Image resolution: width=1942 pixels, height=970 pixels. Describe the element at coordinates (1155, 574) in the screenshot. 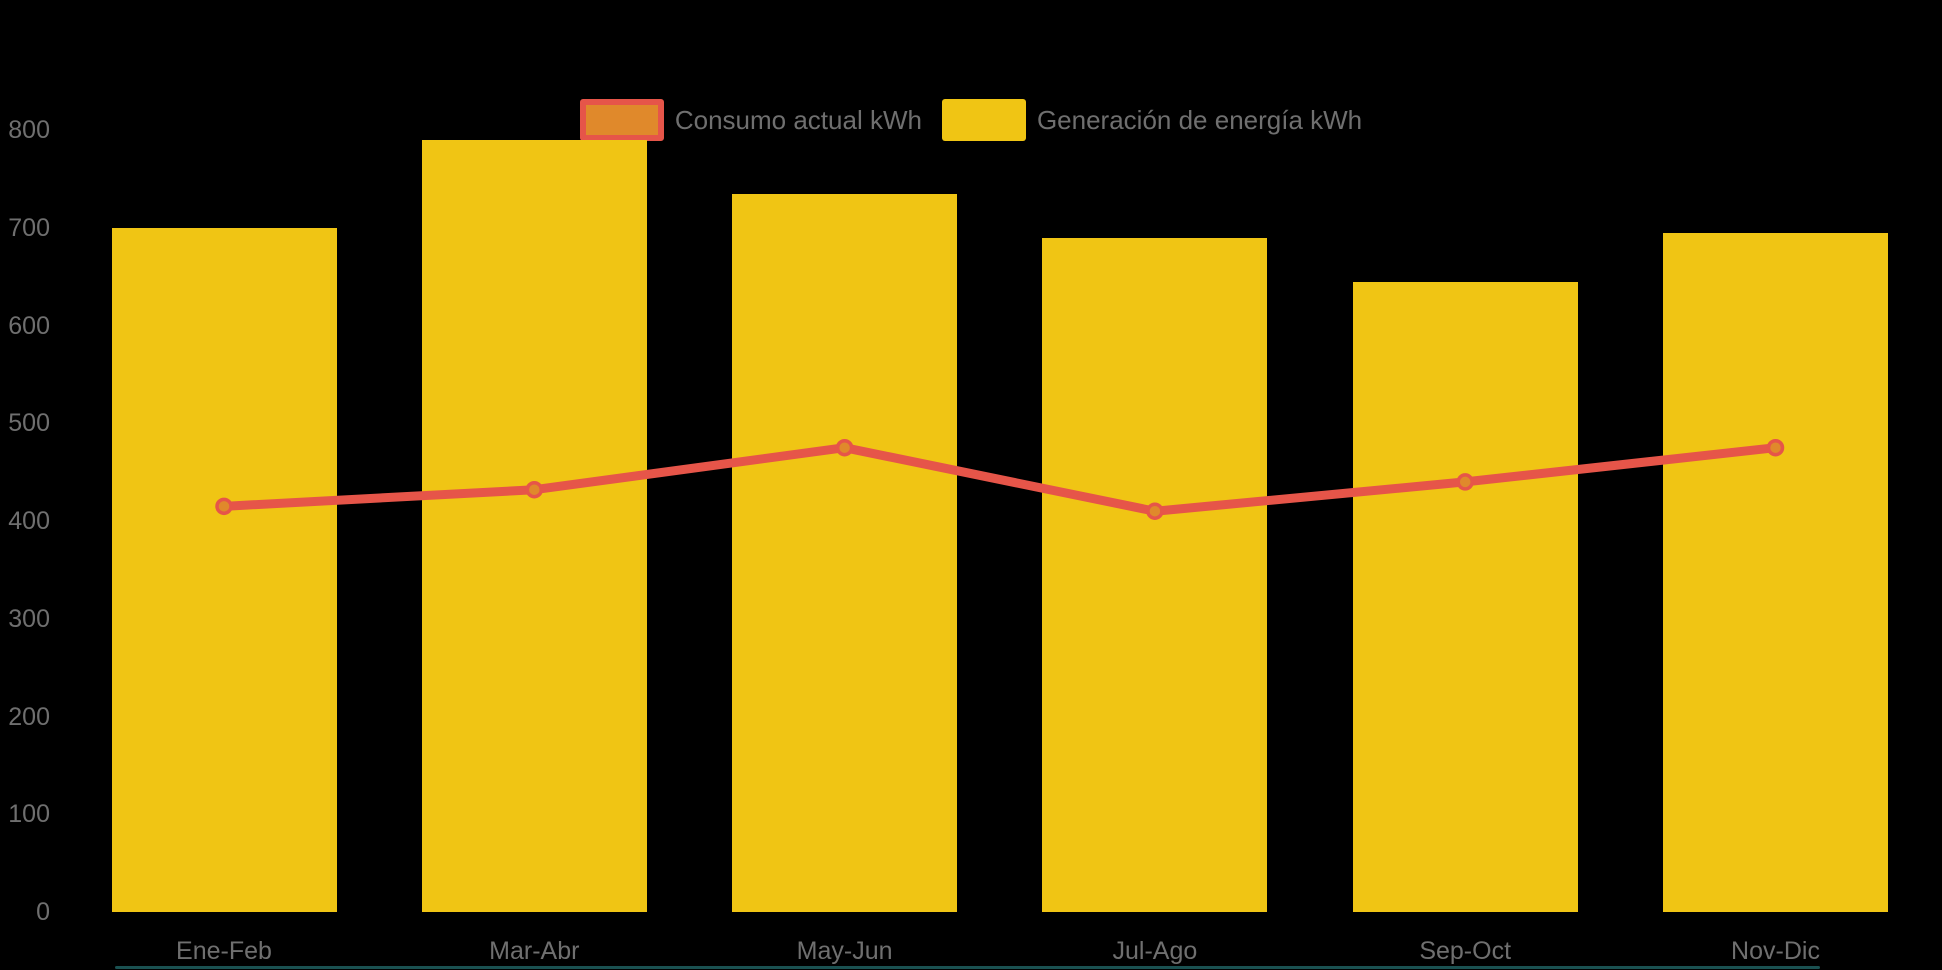

I see `bar-jul-ago` at that location.